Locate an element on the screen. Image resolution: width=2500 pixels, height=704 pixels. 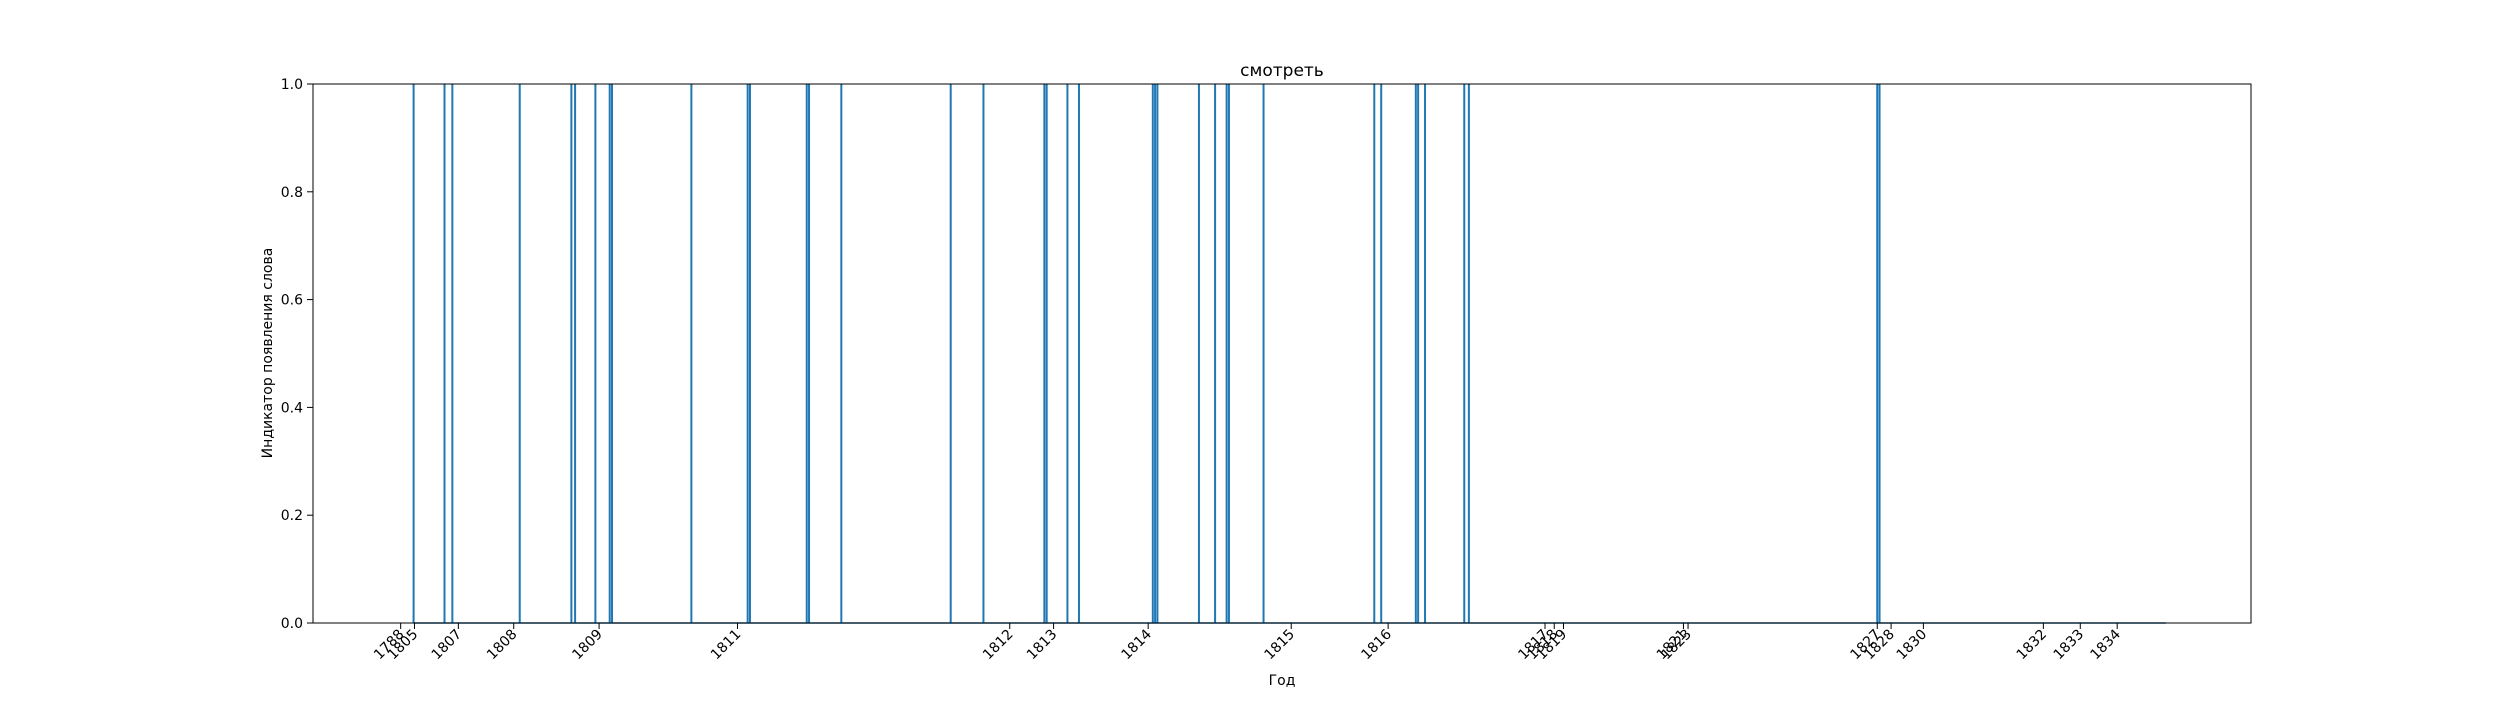
y-axis: 0.0 0.2 0.4 0.6 0.8 1.0 is located at coordinates (297, 354).